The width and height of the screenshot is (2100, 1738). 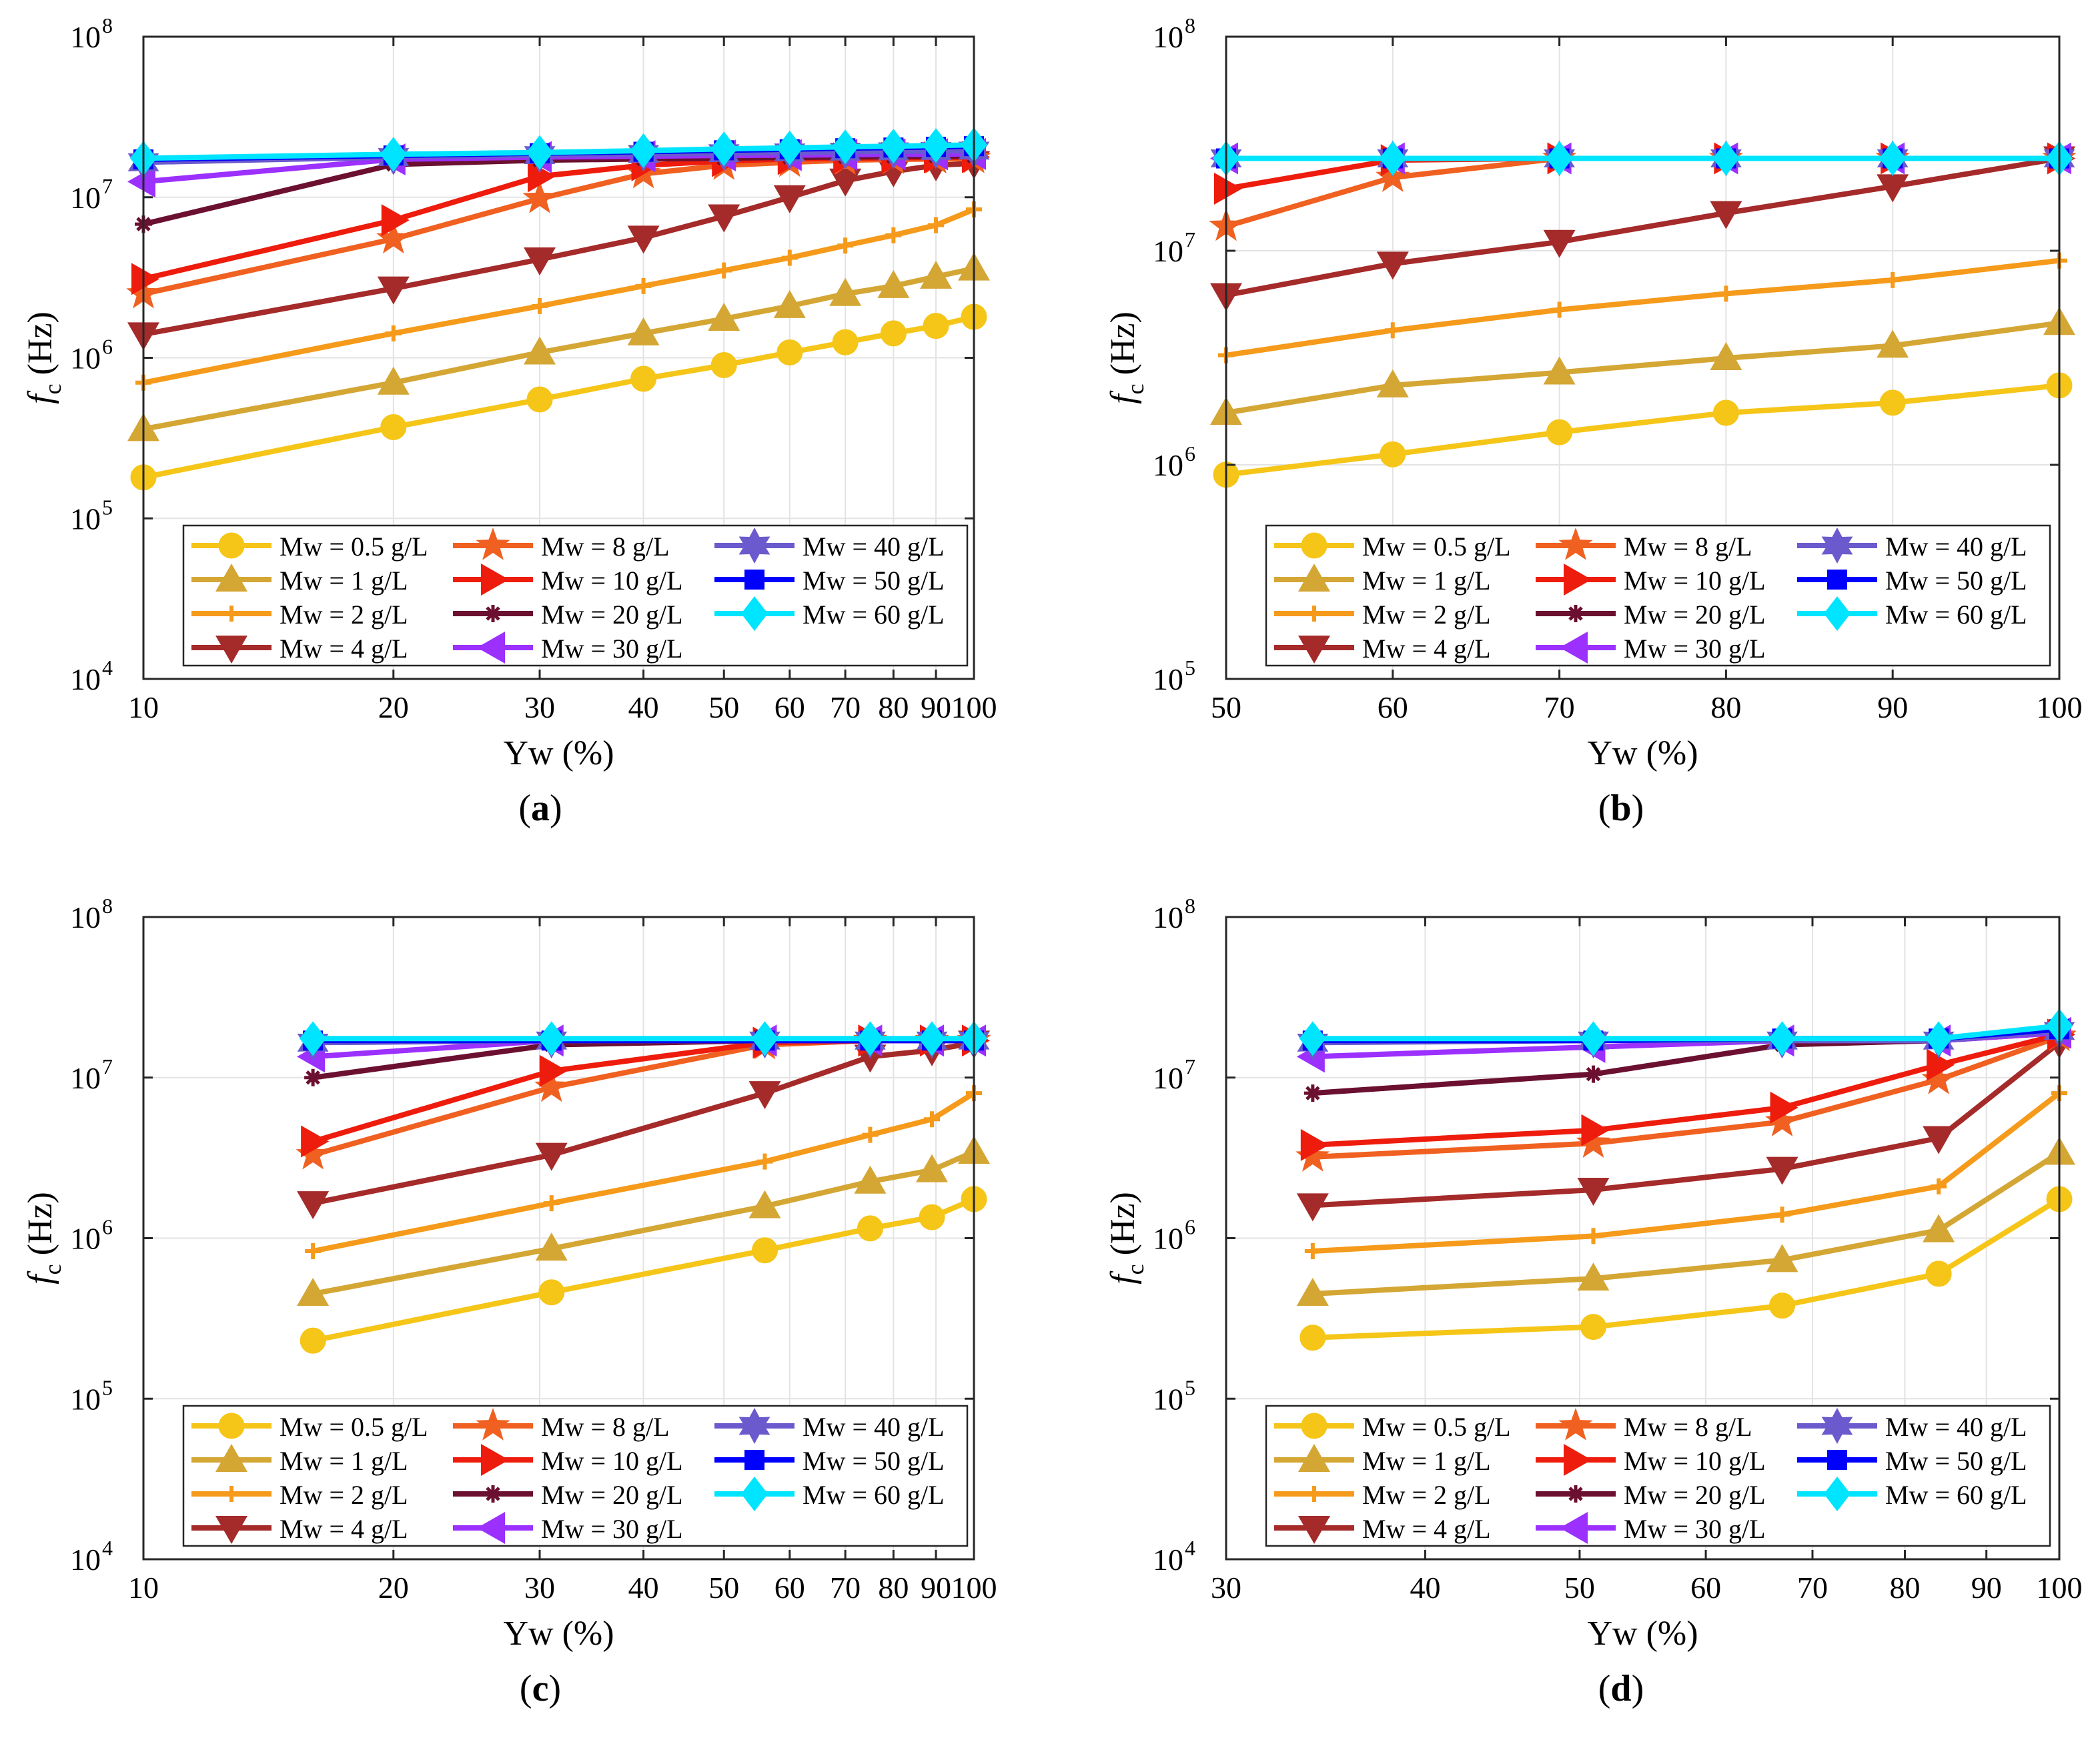 What do you see at coordinates (1392, 547) in the screenshot?
I see `legend-item: Mw = 0.5 g/L` at bounding box center [1392, 547].